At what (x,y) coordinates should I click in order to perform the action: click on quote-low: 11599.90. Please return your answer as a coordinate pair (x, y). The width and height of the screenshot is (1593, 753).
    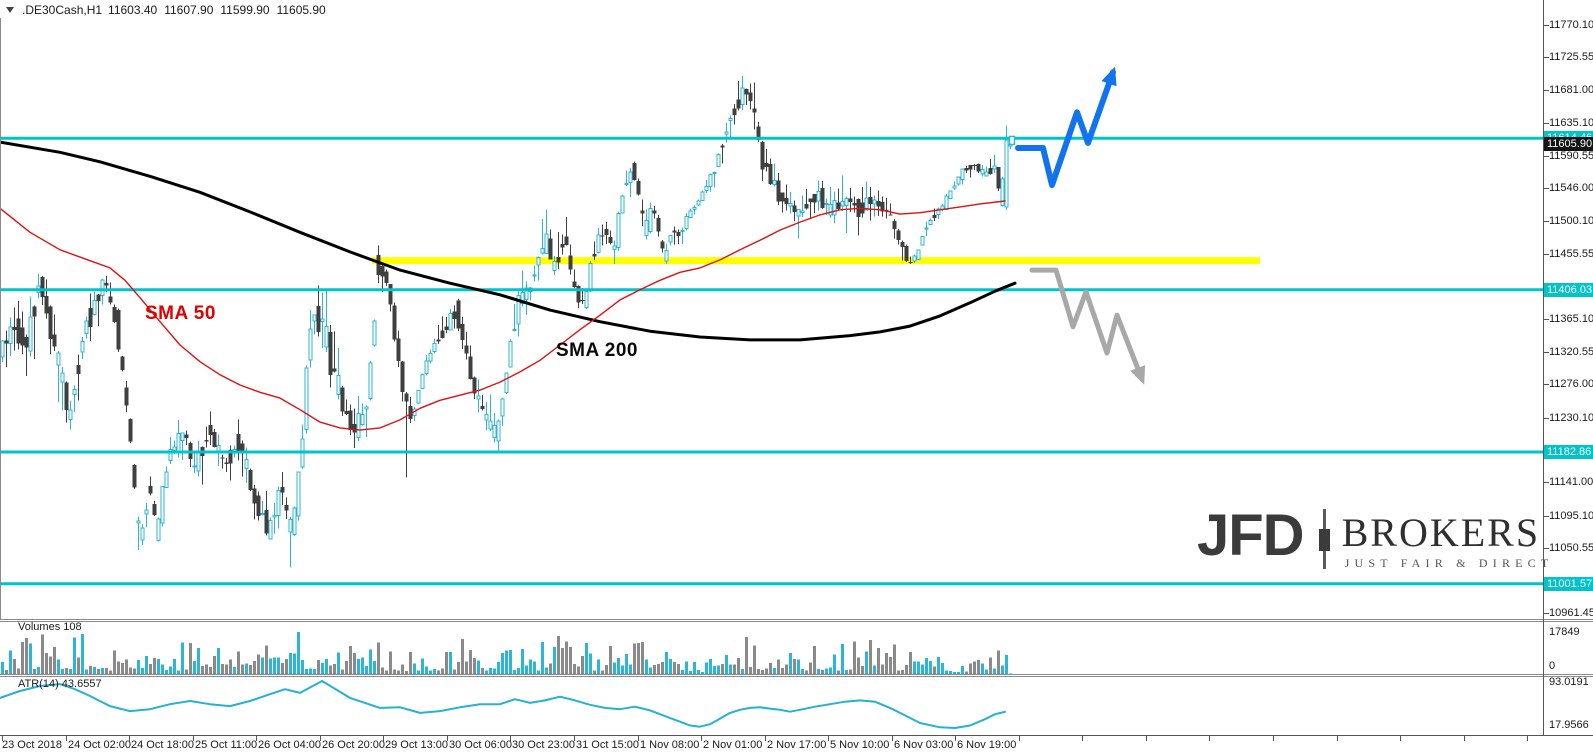
    Looking at the image, I should click on (245, 10).